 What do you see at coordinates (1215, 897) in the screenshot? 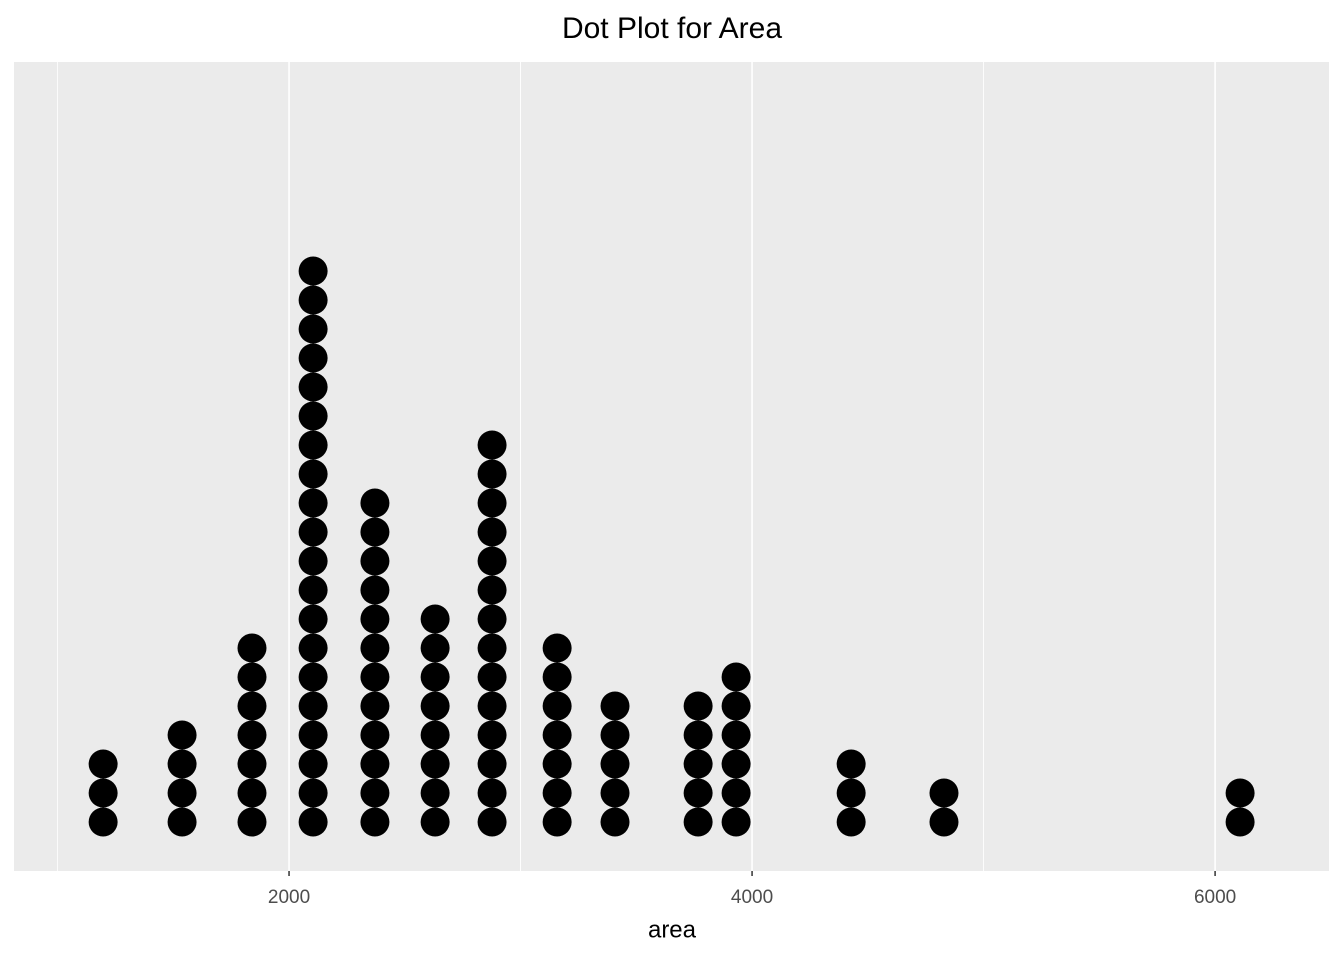
I see `x-tick-label: 6000` at bounding box center [1215, 897].